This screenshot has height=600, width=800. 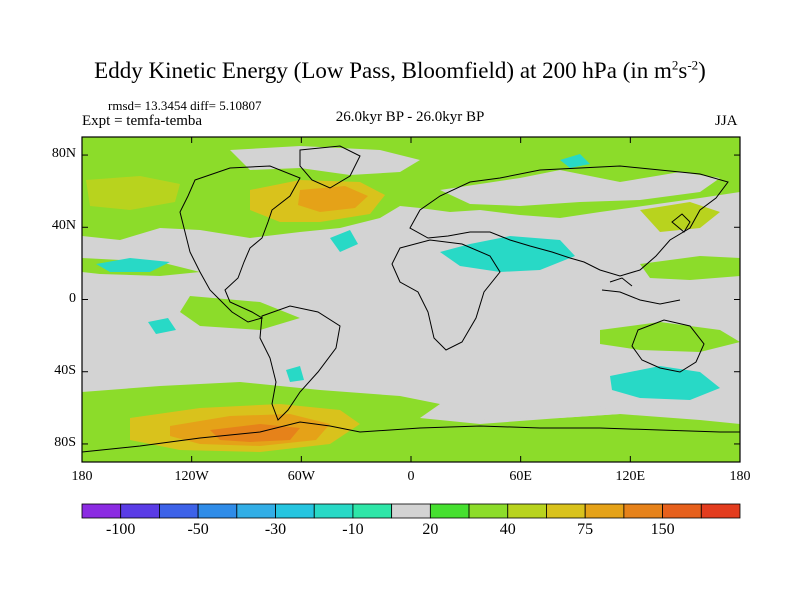 What do you see at coordinates (65, 370) in the screenshot?
I see `y-tick-label: 40S` at bounding box center [65, 370].